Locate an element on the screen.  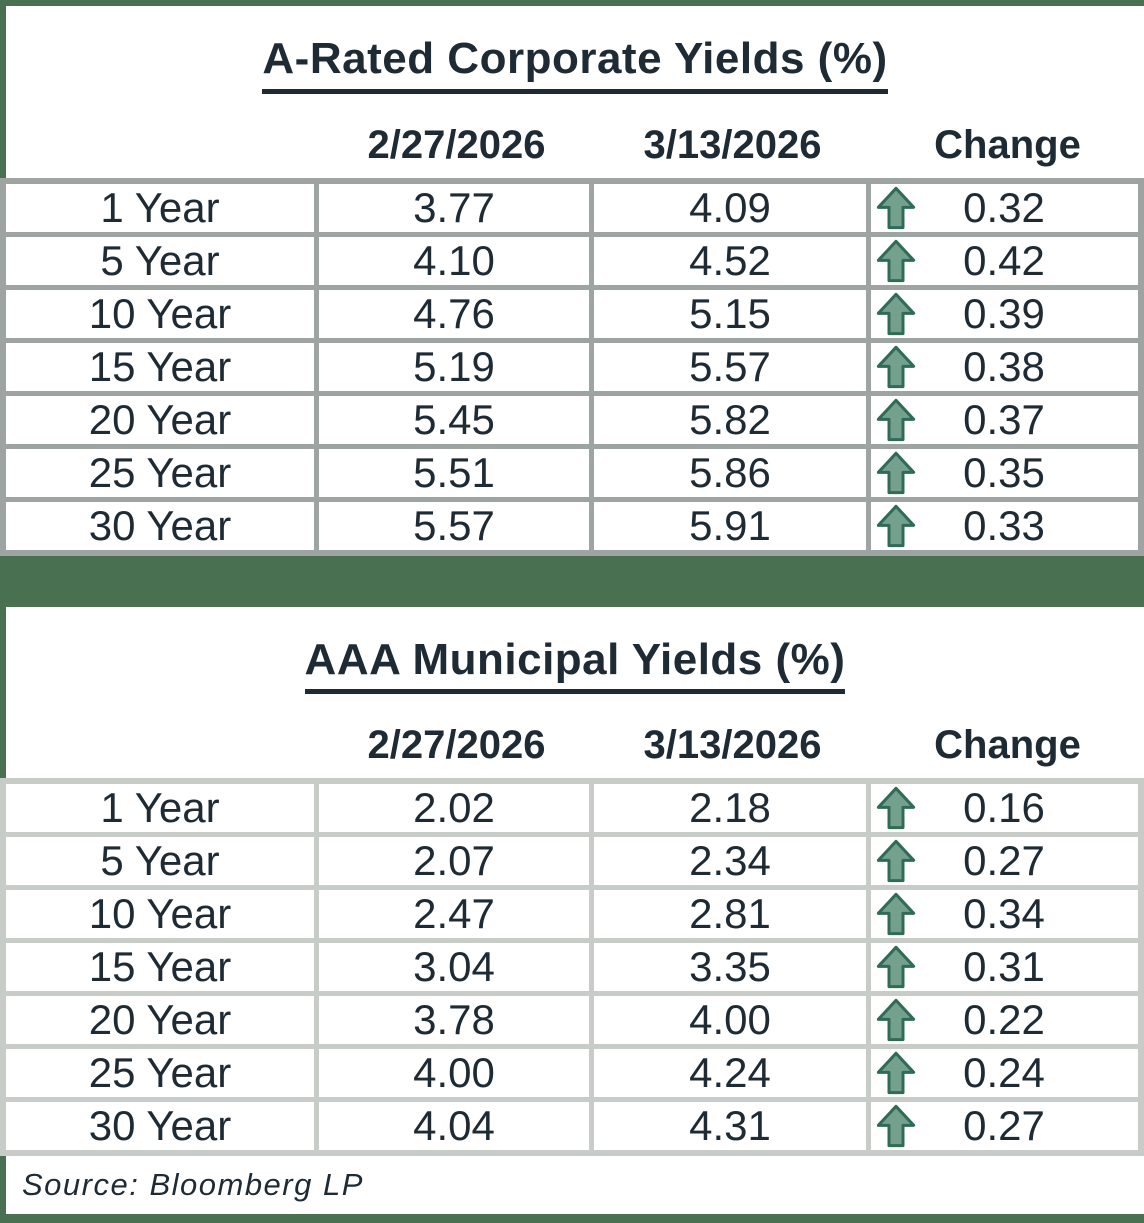
corporate-title-block: A-Rated Corporate Yields (%) is located at coordinates (575, 50).